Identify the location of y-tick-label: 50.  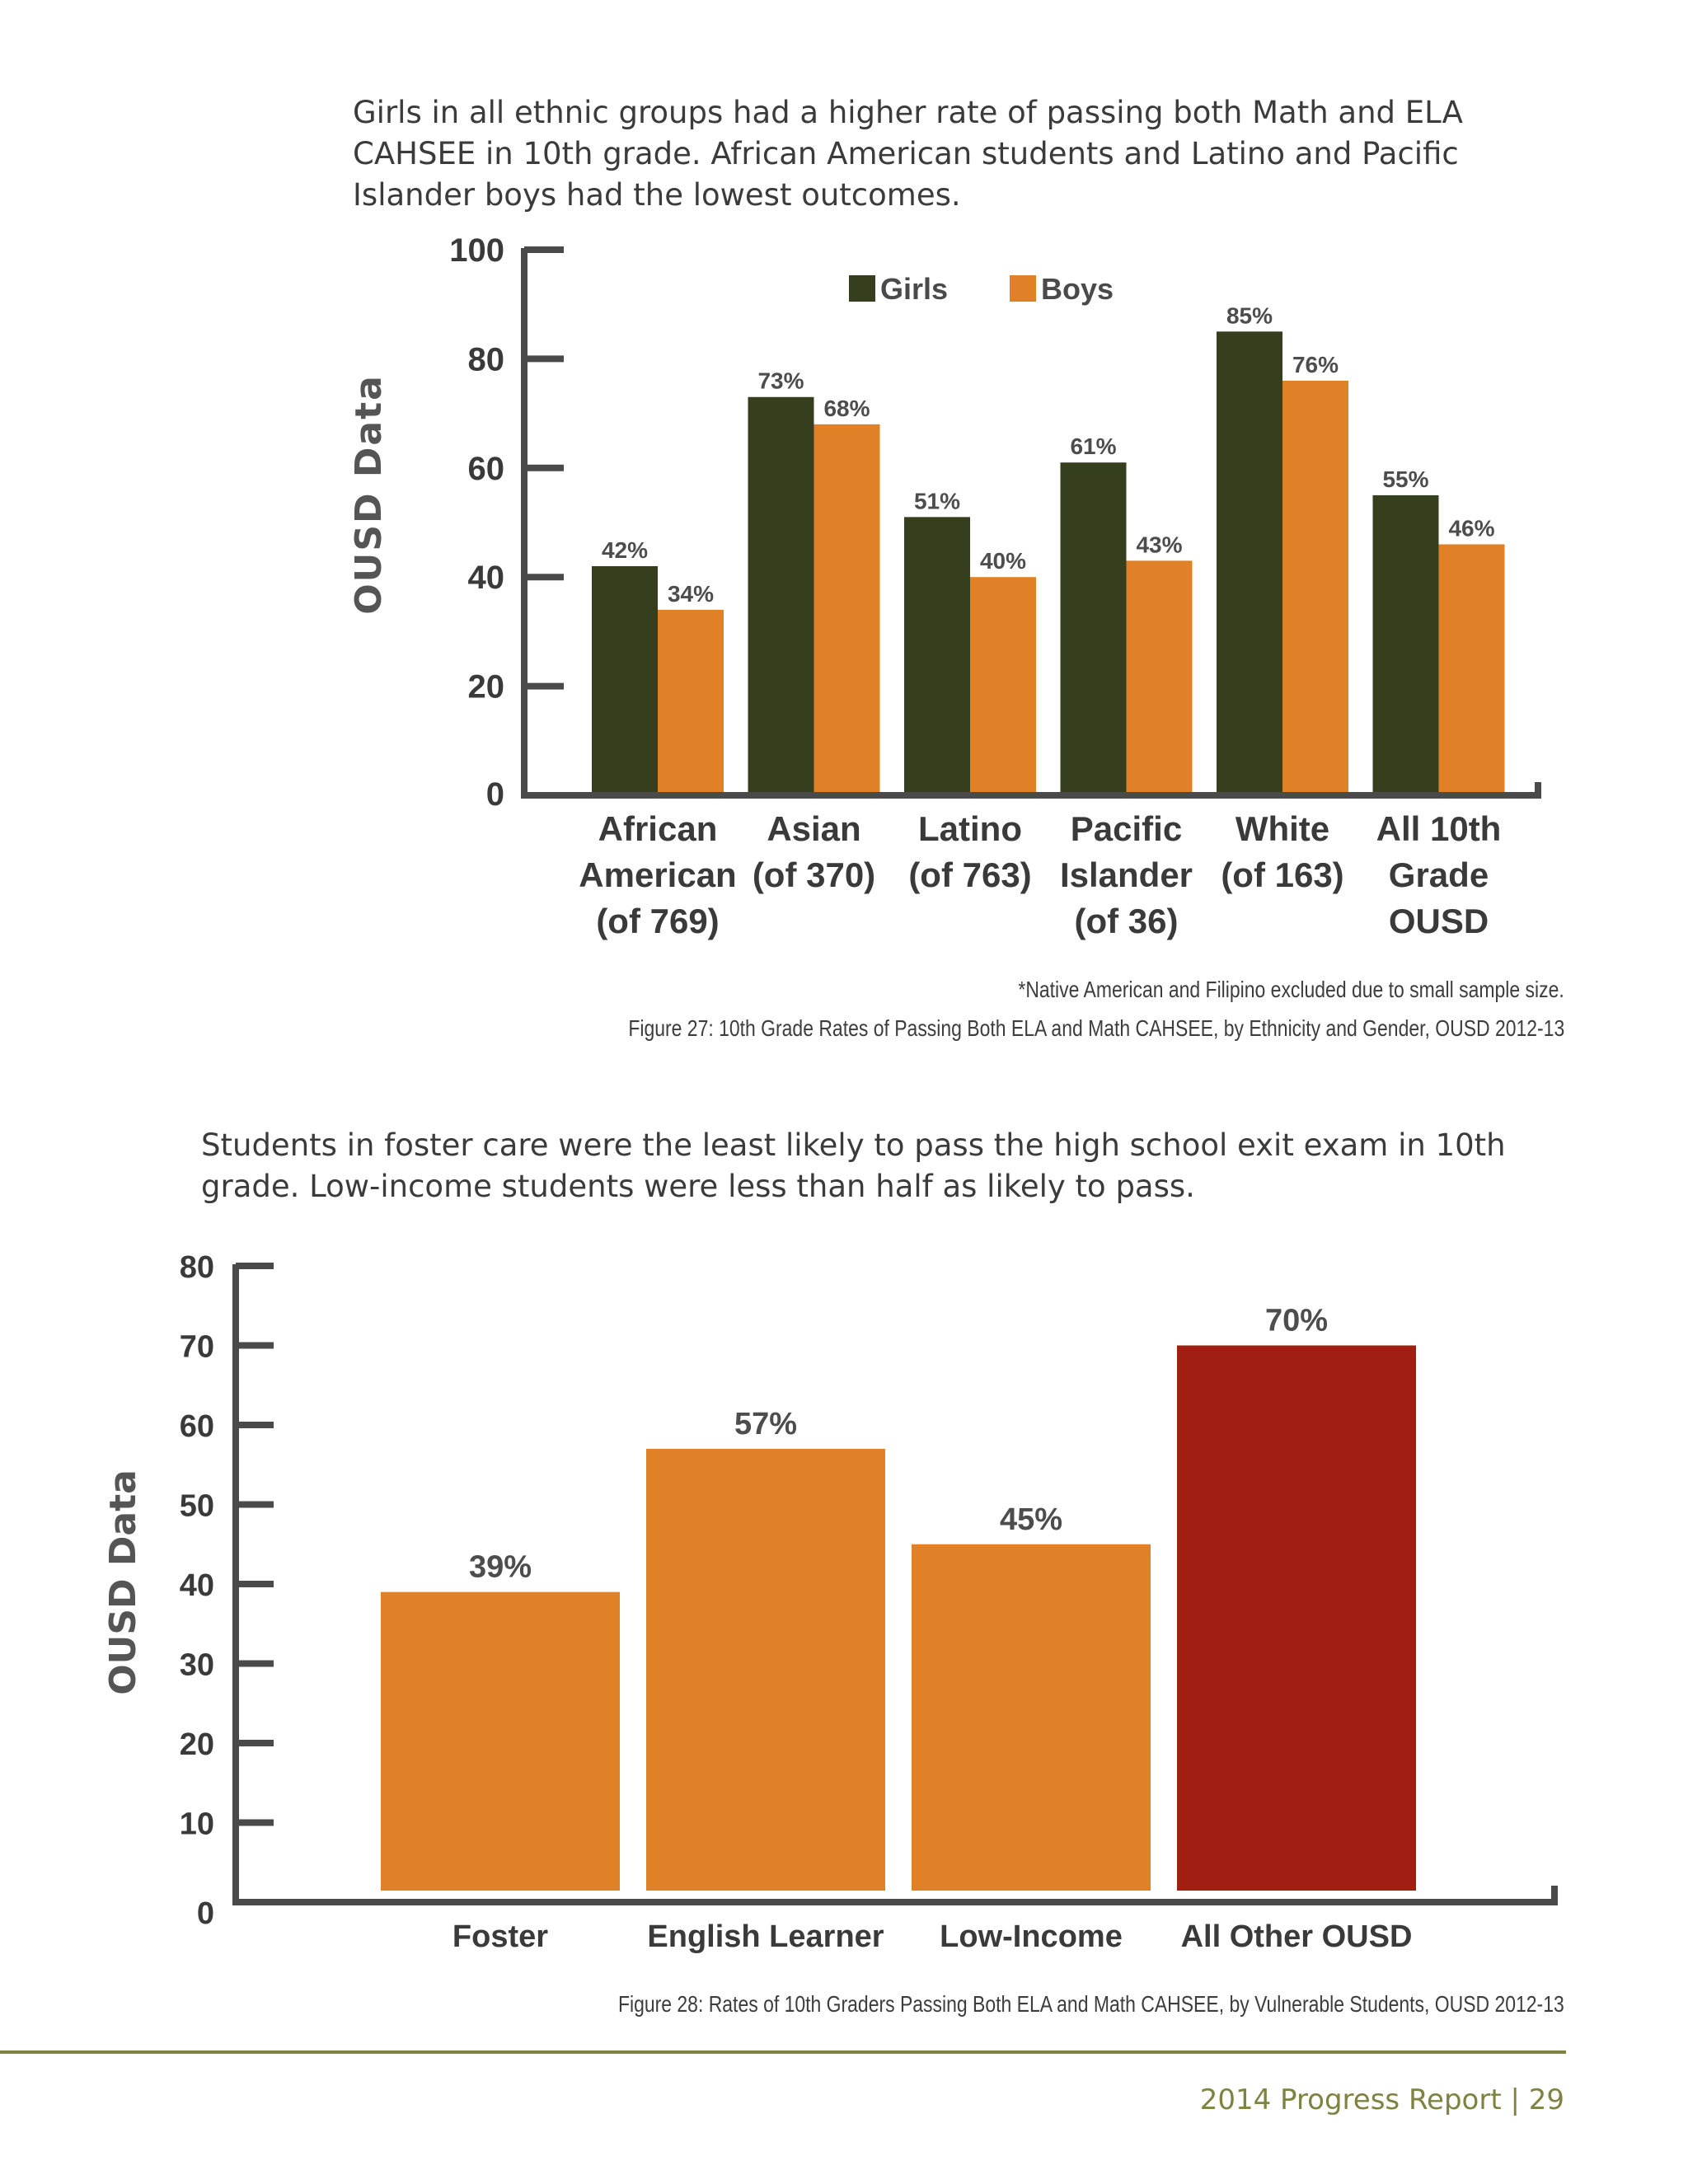
(197, 1506).